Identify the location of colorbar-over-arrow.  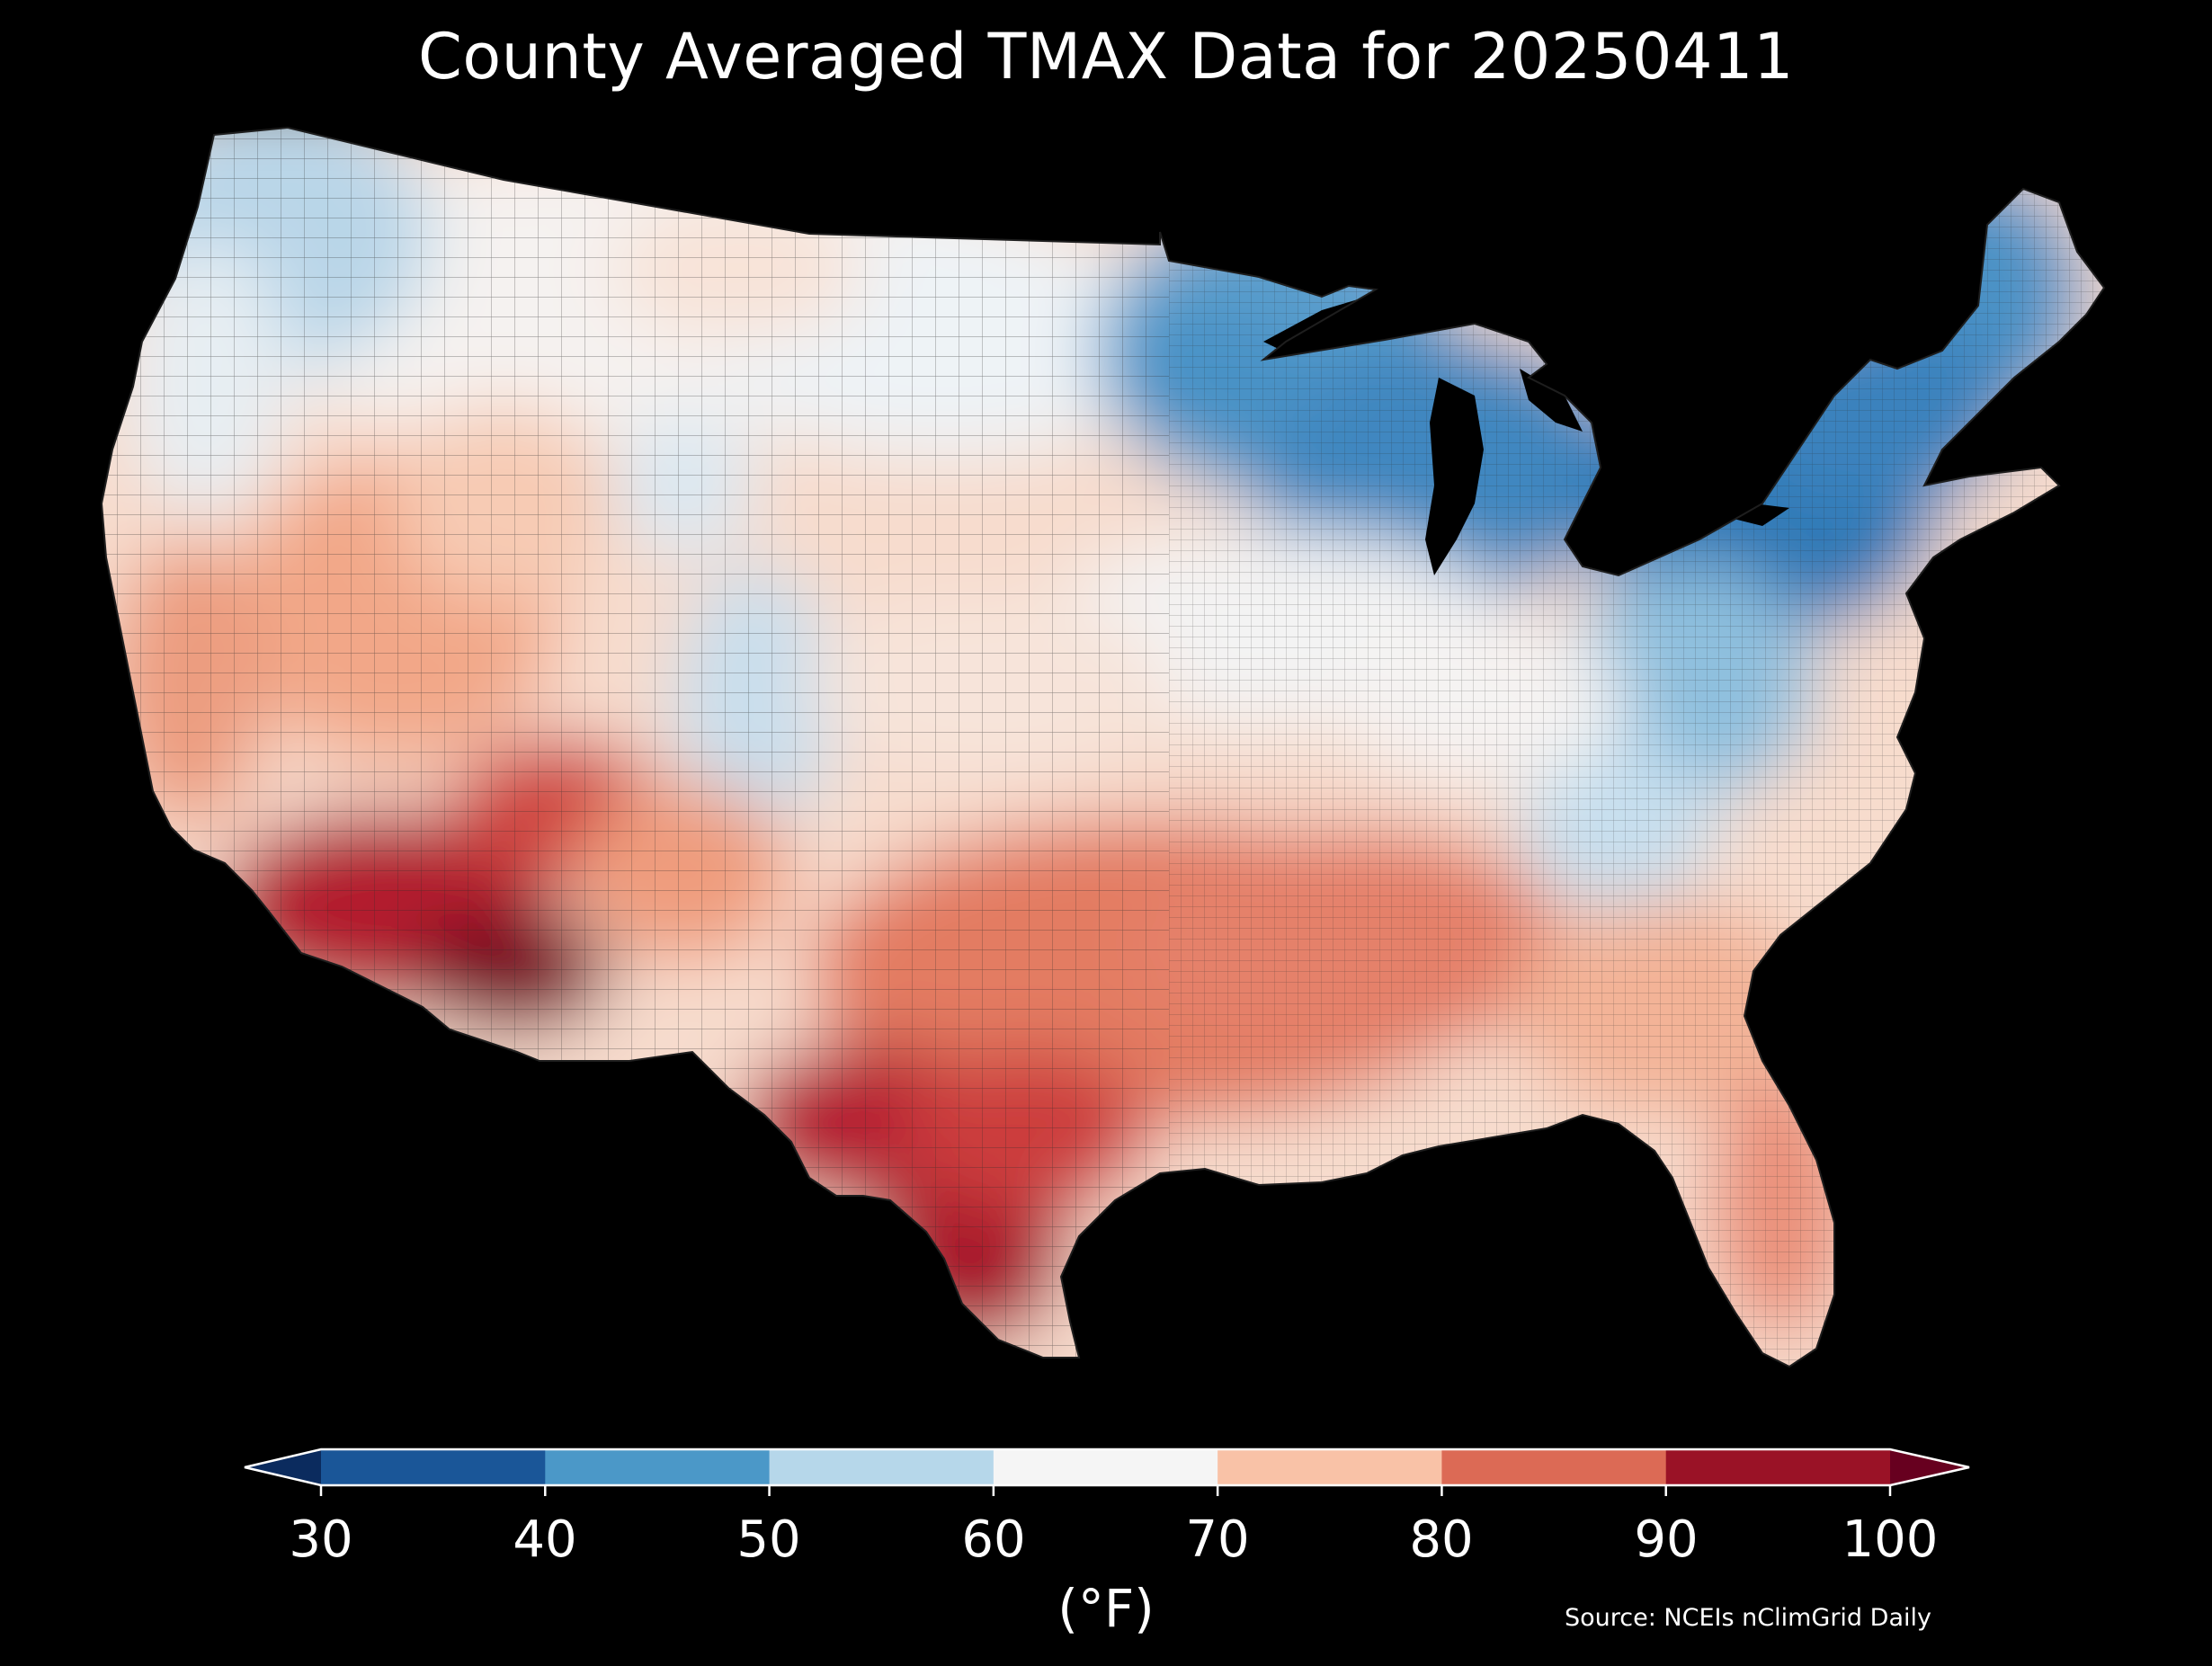
(1929, 1467).